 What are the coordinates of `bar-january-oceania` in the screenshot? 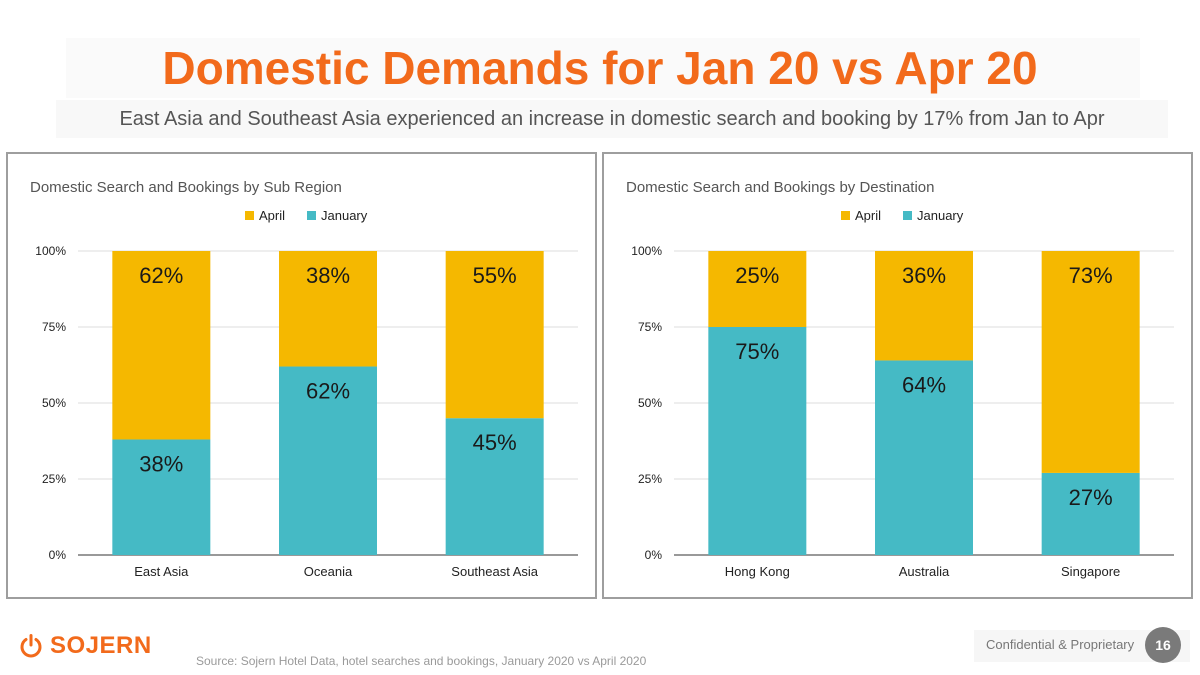 It's located at (328, 460).